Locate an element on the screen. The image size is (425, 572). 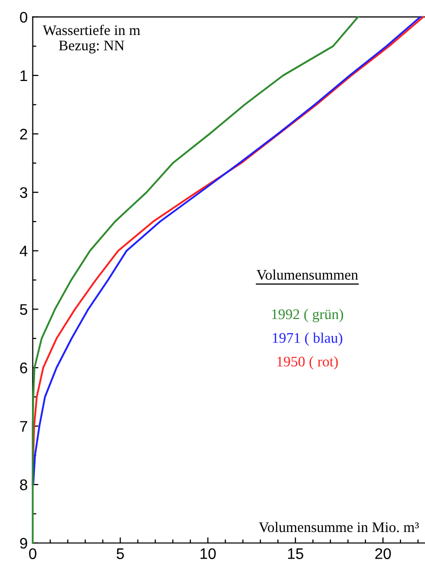
y-tick-label: 5 is located at coordinates (24, 309).